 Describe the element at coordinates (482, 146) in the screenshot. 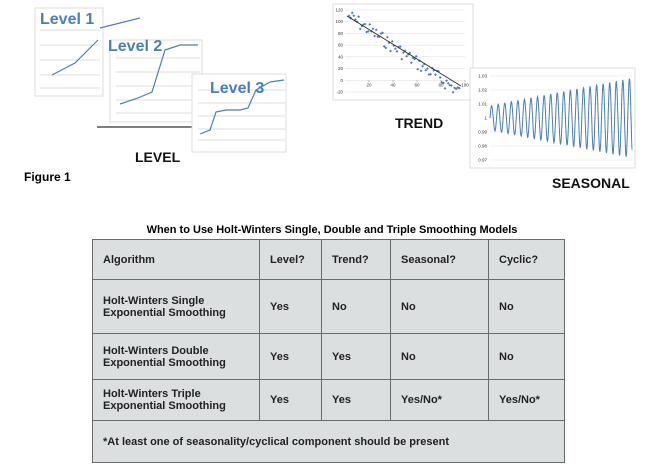

I see `y-tick-label: 0.98` at that location.